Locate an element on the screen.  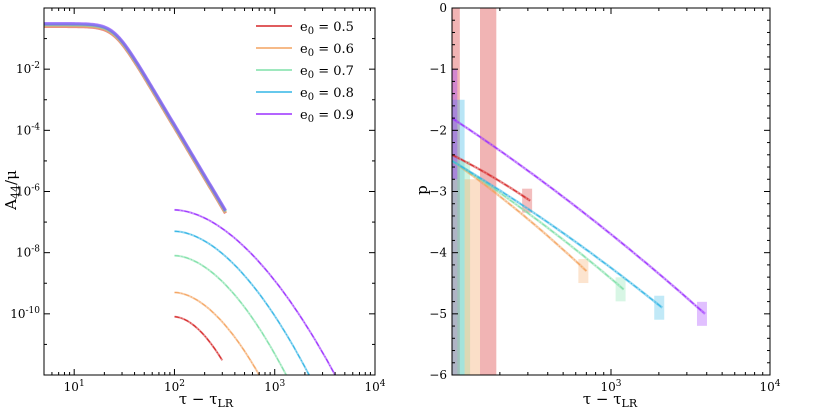
right-x-tick-label: 104 is located at coordinates (769, 386).